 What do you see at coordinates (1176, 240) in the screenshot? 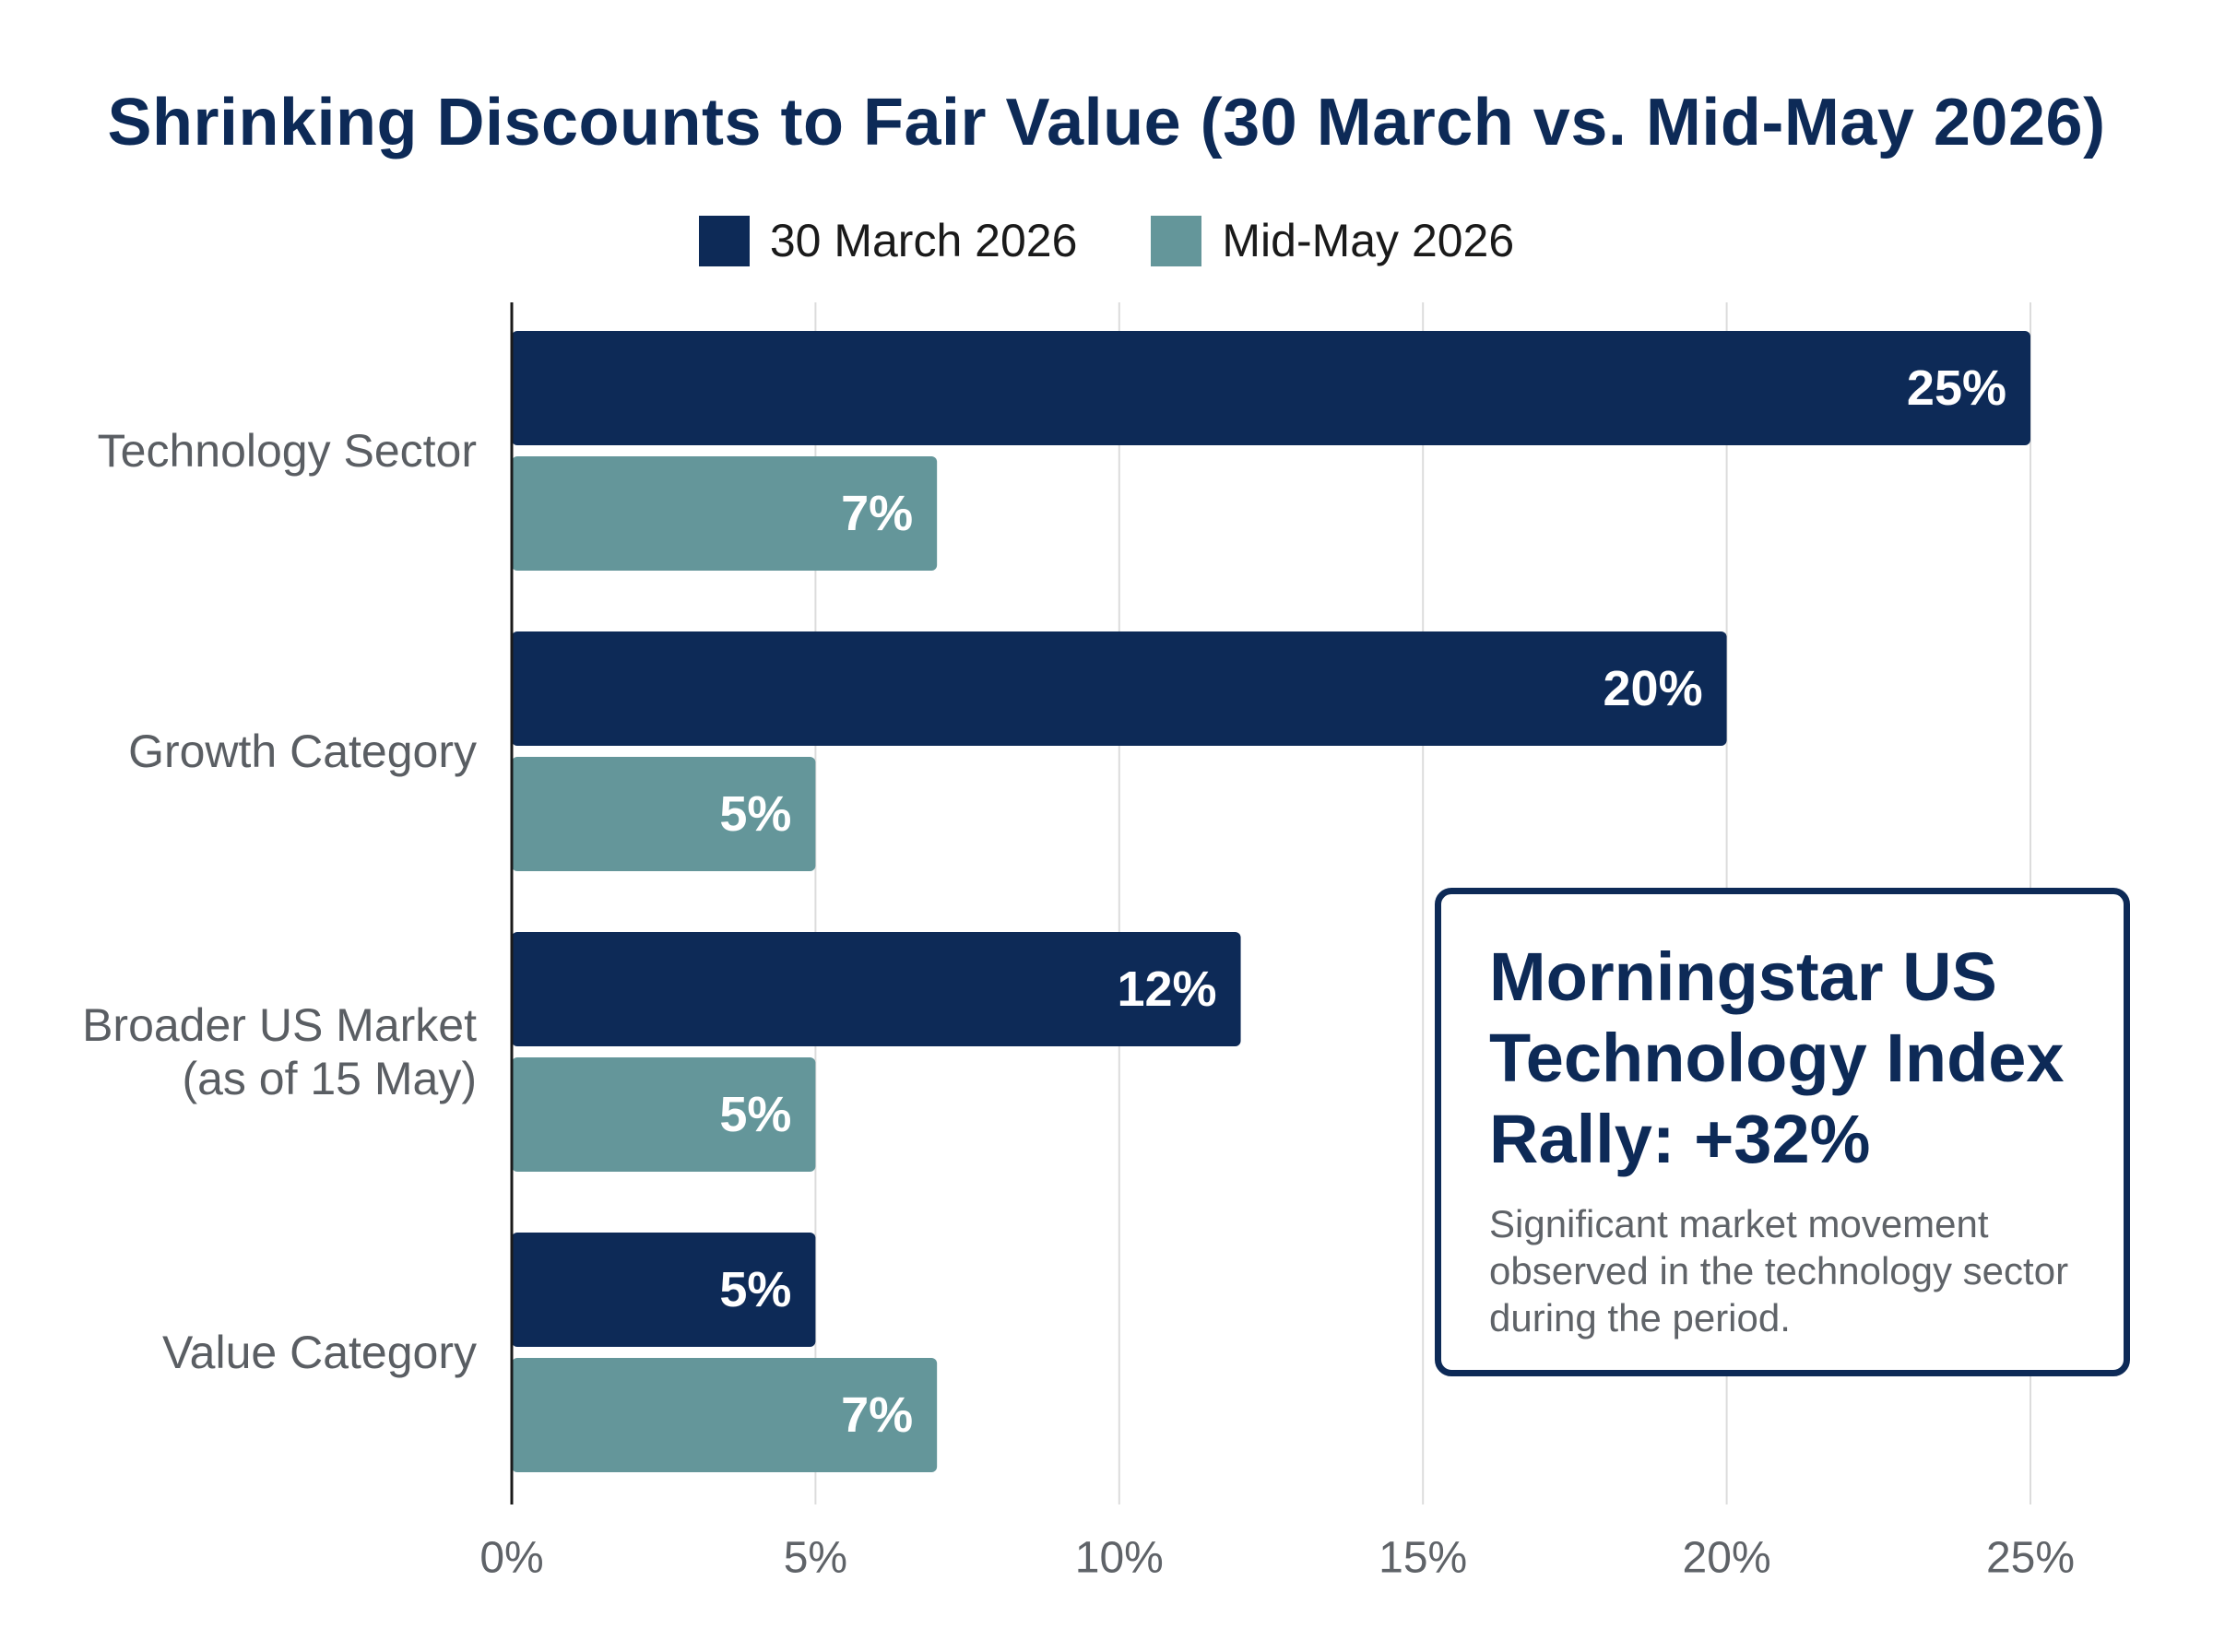
I see `legend-swatch-may` at bounding box center [1176, 240].